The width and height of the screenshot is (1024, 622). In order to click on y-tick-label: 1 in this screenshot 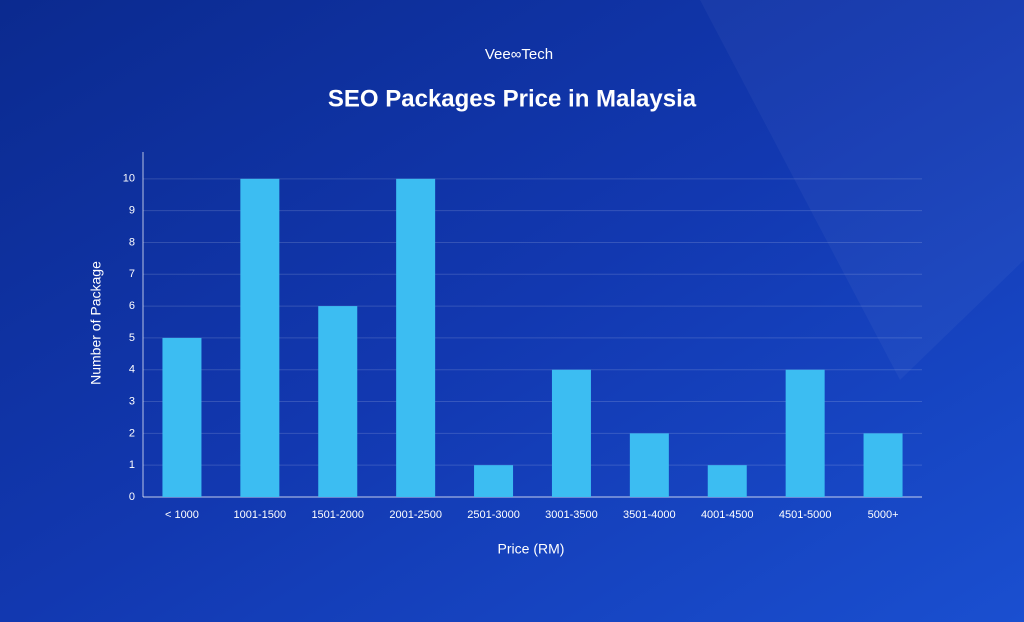, I will do `click(132, 465)`.